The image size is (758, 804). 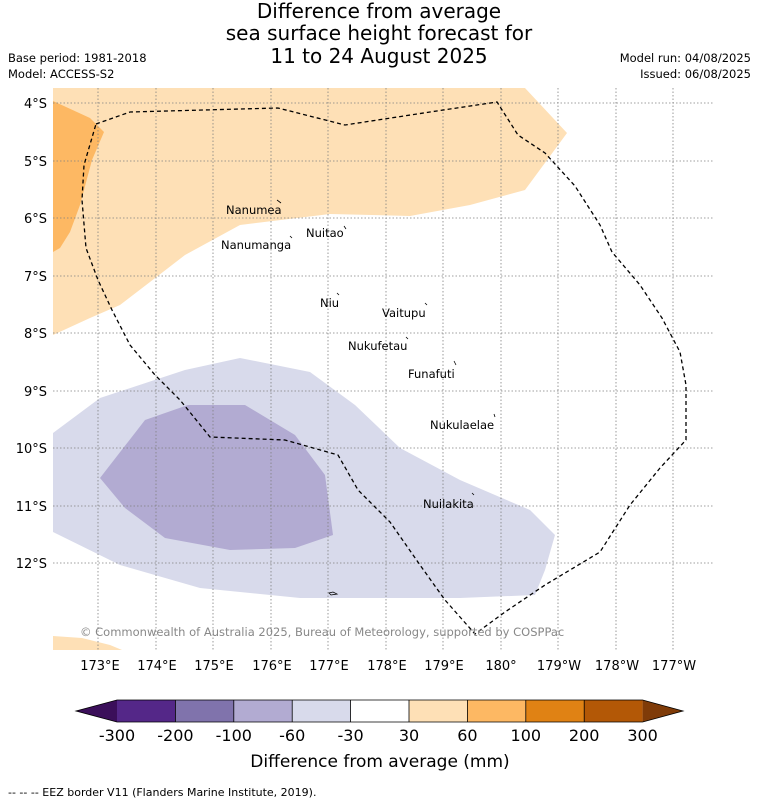 What do you see at coordinates (351, 735) in the screenshot?
I see `colorbar-tick: -30` at bounding box center [351, 735].